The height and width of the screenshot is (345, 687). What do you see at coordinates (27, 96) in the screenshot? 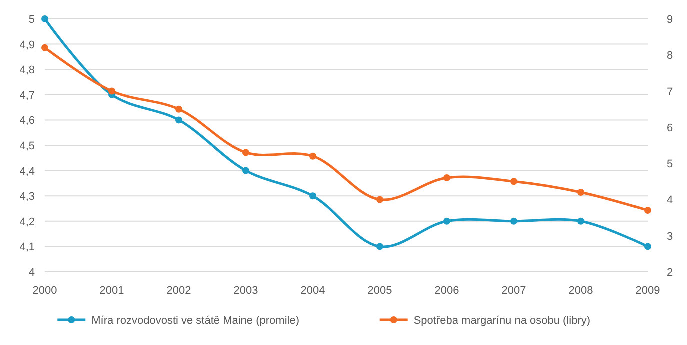
I see `y-tick-label: 4,7` at bounding box center [27, 96].